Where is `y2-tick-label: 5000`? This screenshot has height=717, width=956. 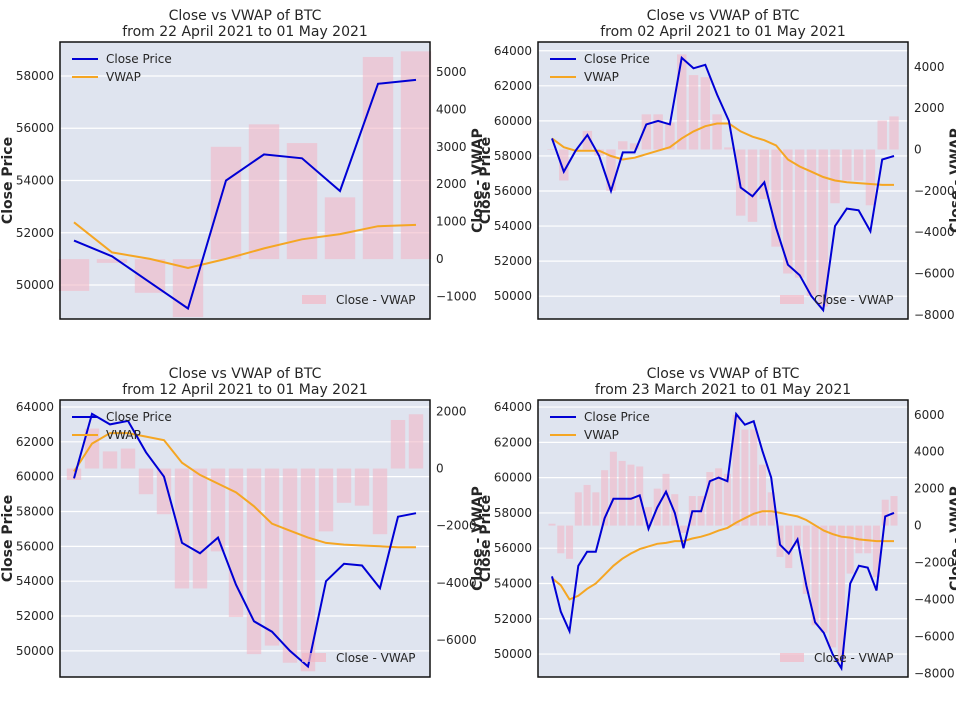 y2-tick-label: 5000 is located at coordinates (451, 72).